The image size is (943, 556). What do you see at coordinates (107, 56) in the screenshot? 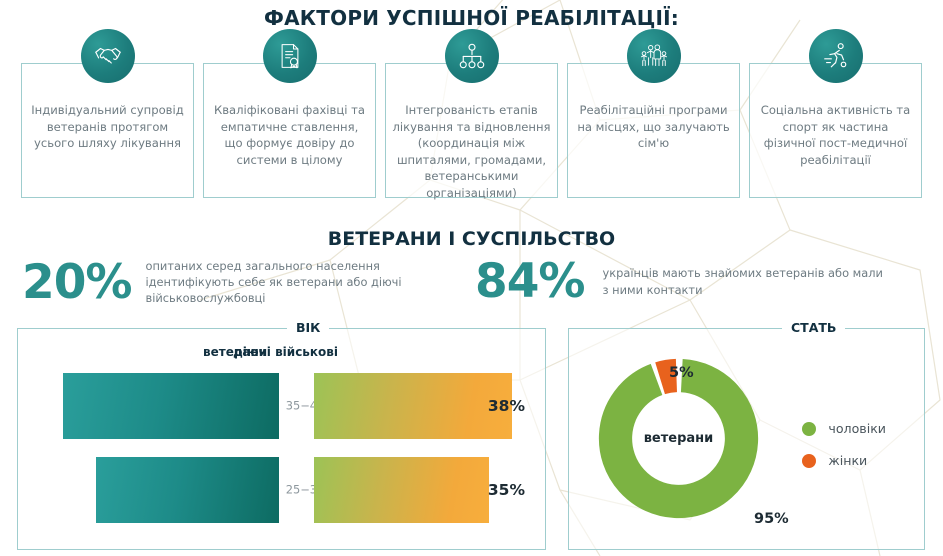
I see `handshake-icon` at bounding box center [107, 56].